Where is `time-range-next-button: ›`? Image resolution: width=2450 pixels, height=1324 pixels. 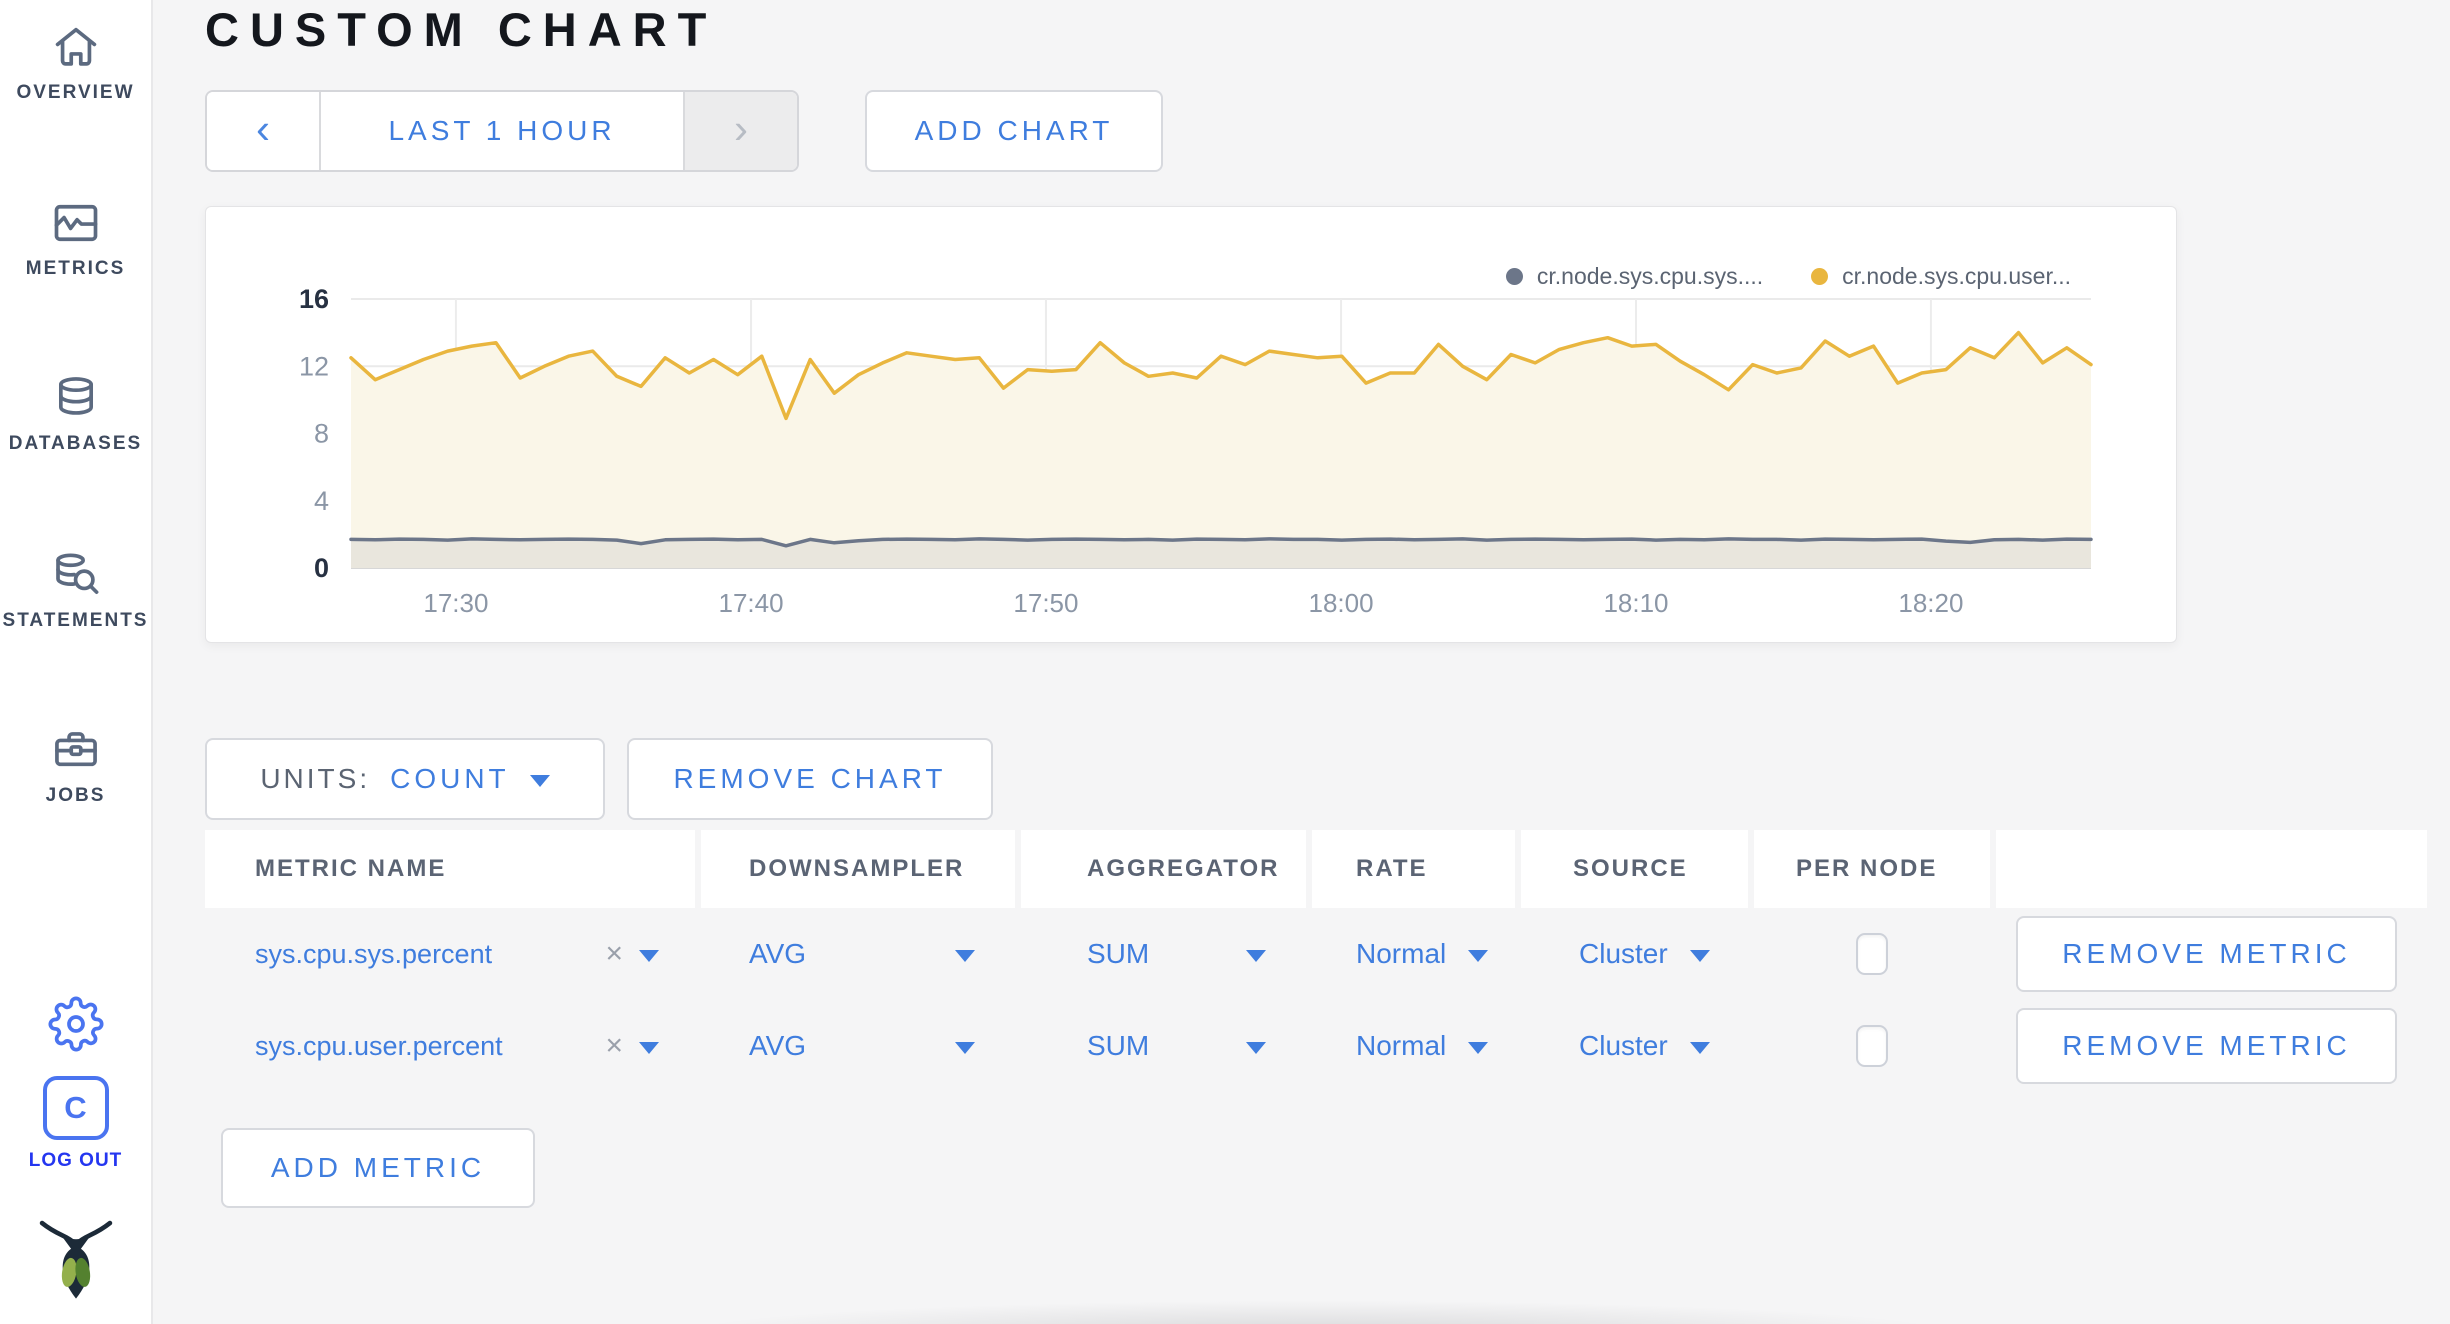 time-range-next-button: › is located at coordinates (741, 131).